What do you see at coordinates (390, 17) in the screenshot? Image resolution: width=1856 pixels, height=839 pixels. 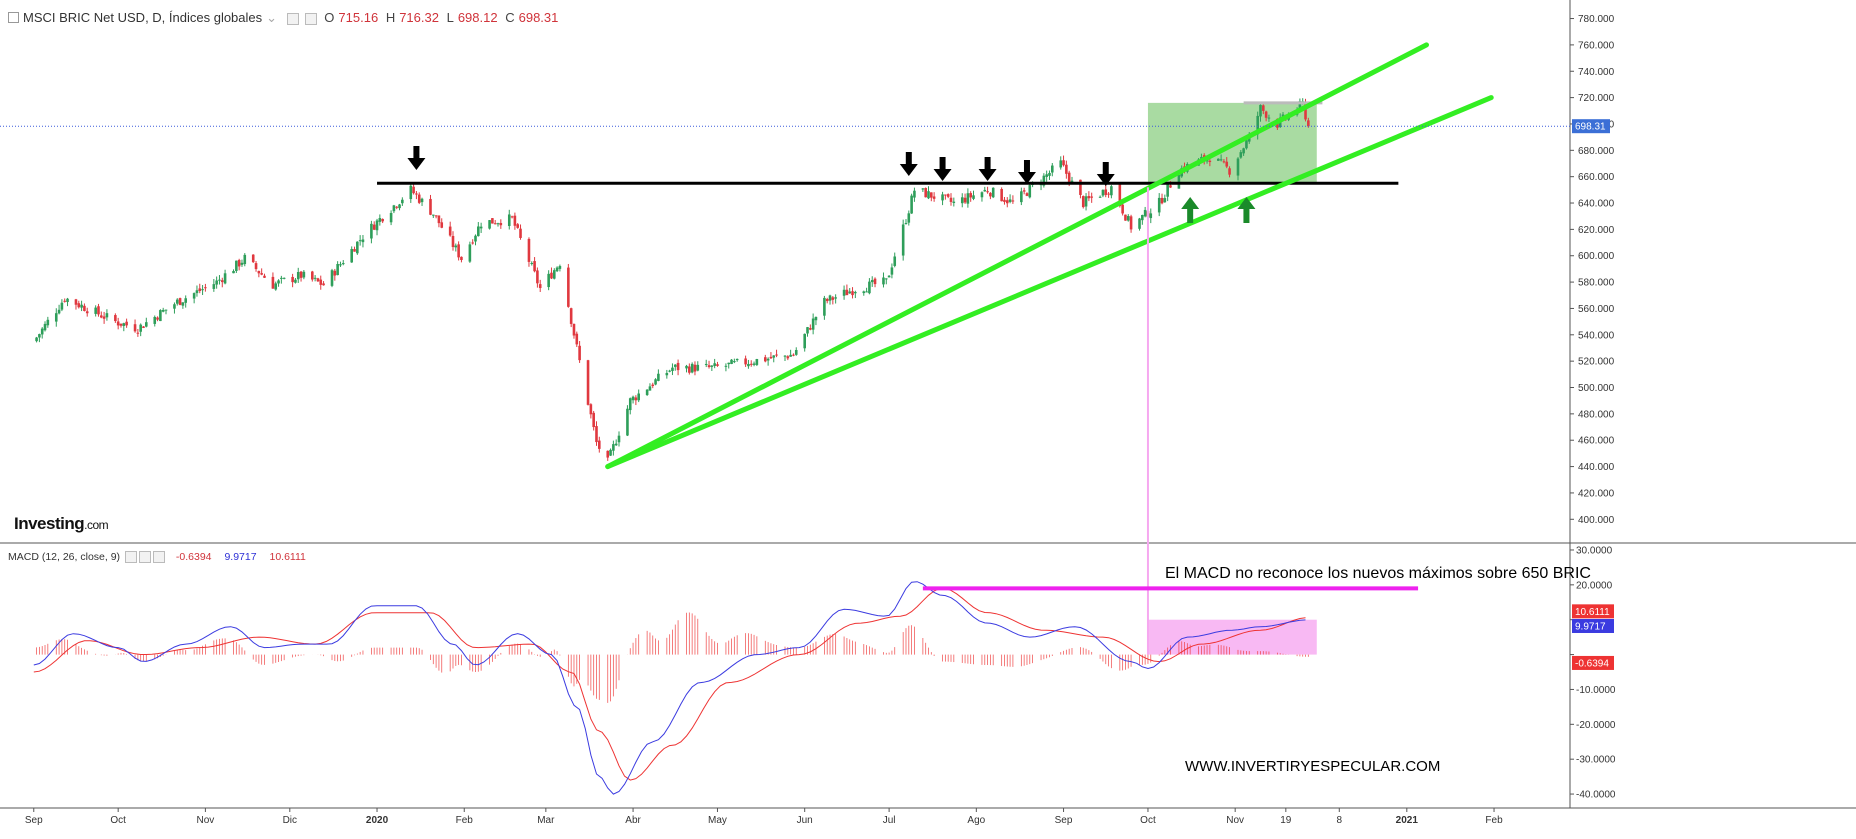 I see `high-label: H` at bounding box center [390, 17].